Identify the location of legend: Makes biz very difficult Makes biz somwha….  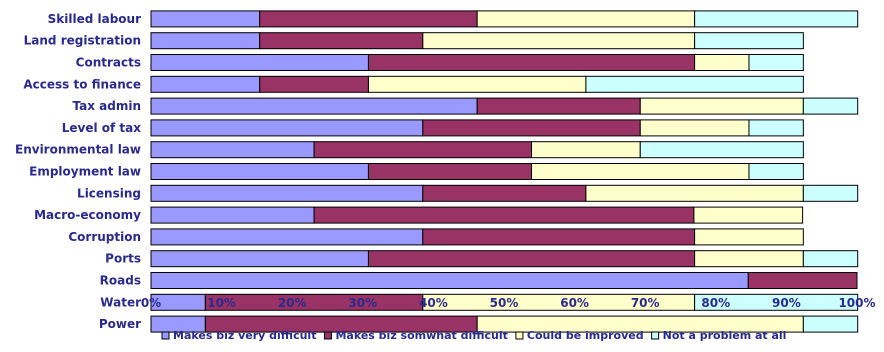
(474, 335).